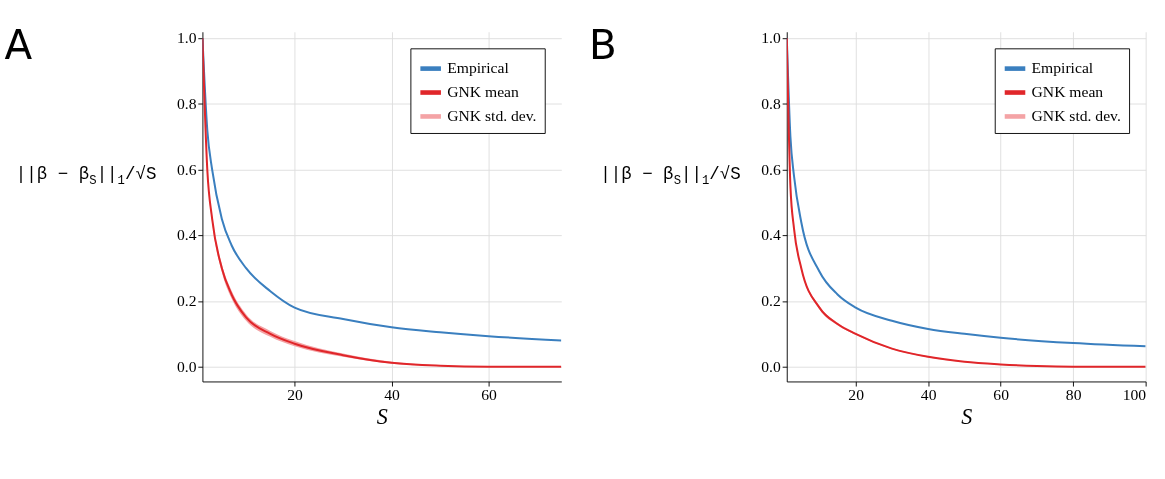 Image resolution: width=1165 pixels, height=479 pixels. What do you see at coordinates (1073, 395) in the screenshot?
I see `x-tick-label: 80` at bounding box center [1073, 395].